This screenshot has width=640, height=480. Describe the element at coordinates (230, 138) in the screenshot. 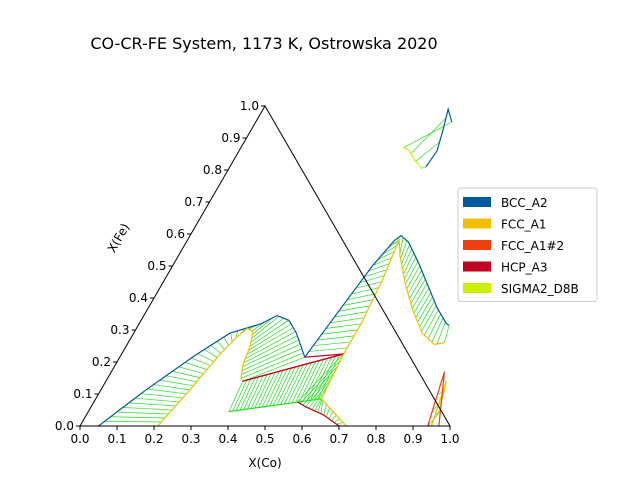

I see `y-tick-label: 0.9` at that location.